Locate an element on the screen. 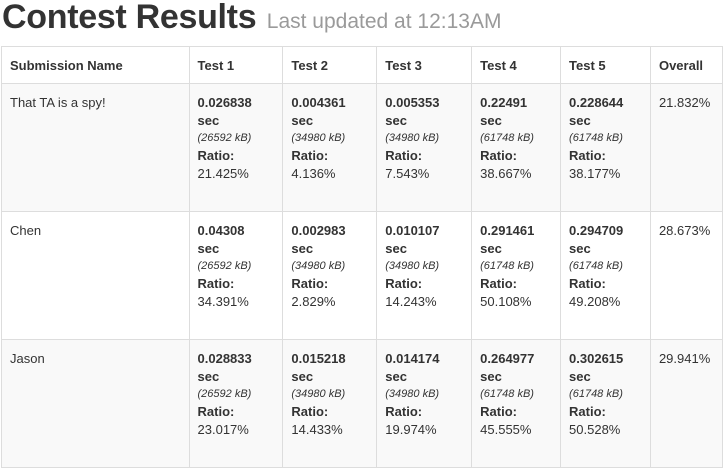  ratio-value: 14.243% is located at coordinates (411, 301).